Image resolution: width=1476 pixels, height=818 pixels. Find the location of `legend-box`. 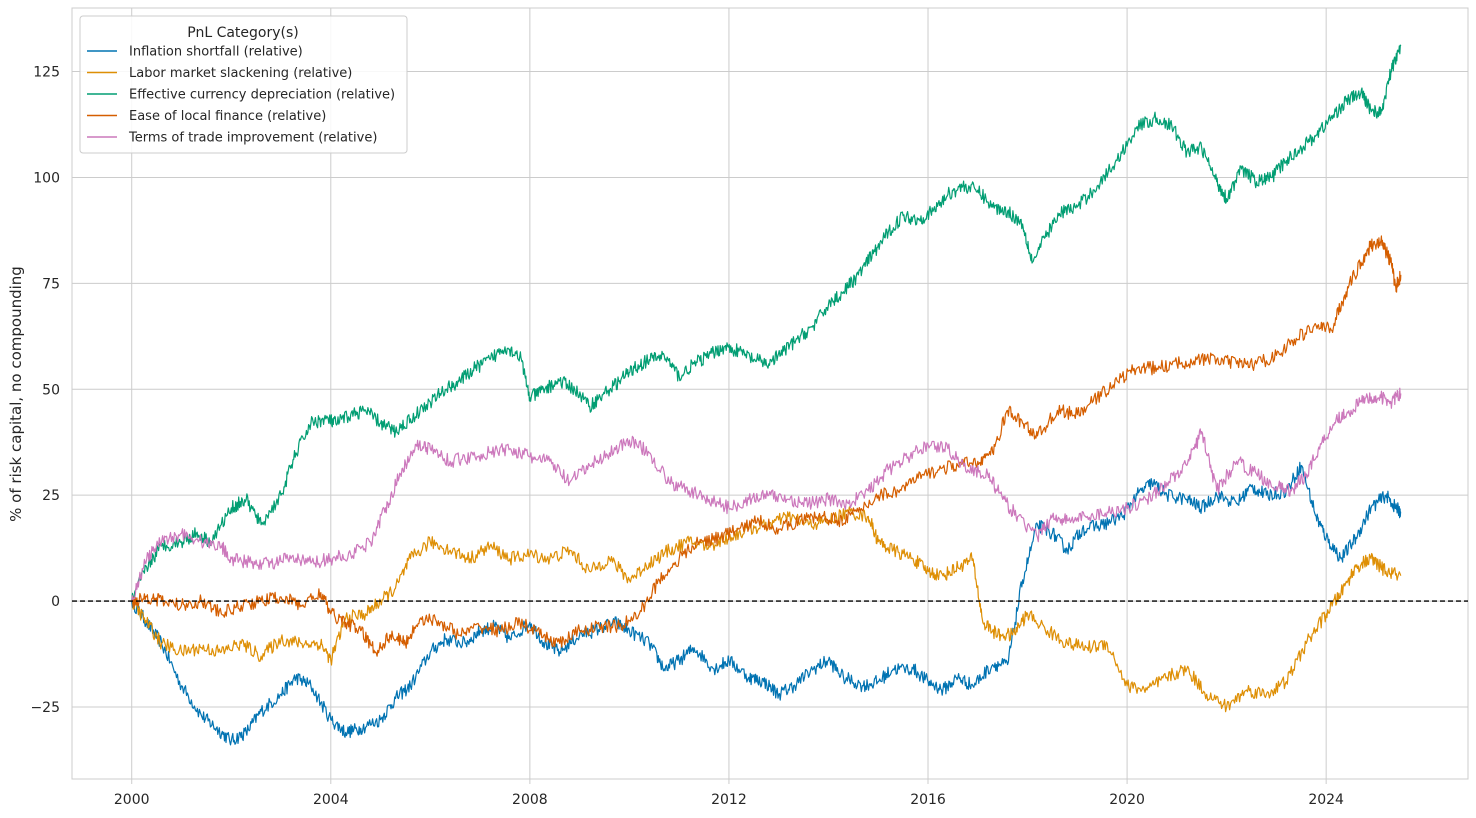

legend-box is located at coordinates (243, 84).